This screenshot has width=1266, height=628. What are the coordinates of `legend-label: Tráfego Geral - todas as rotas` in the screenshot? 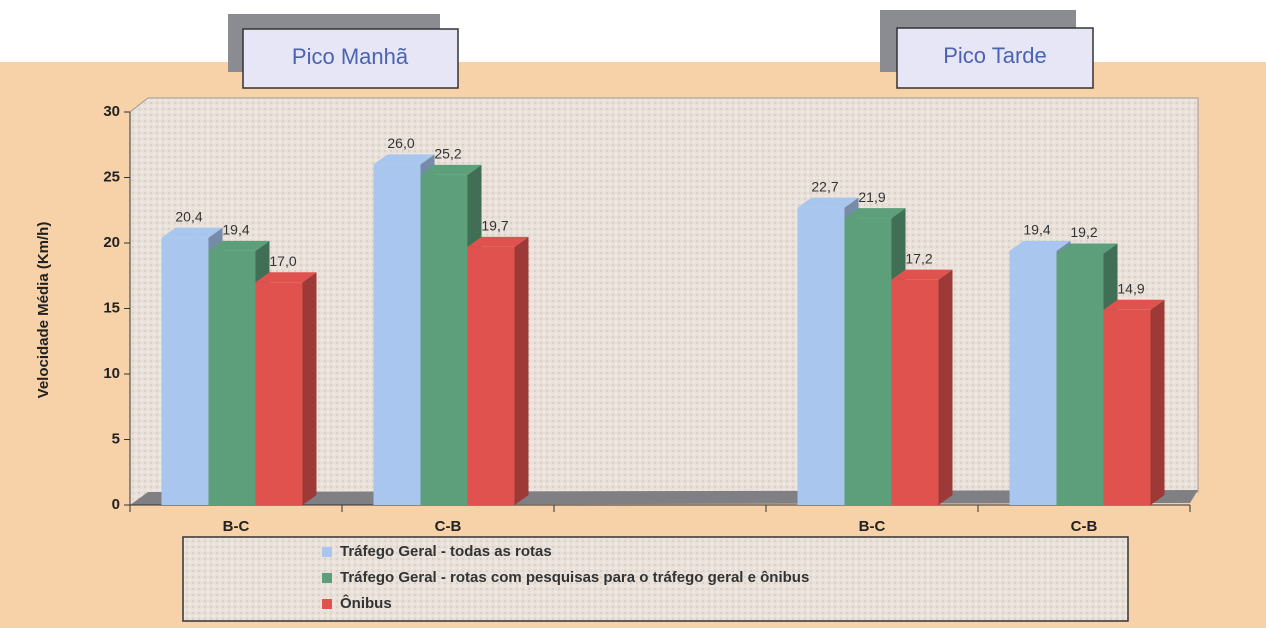 It's located at (446, 551).